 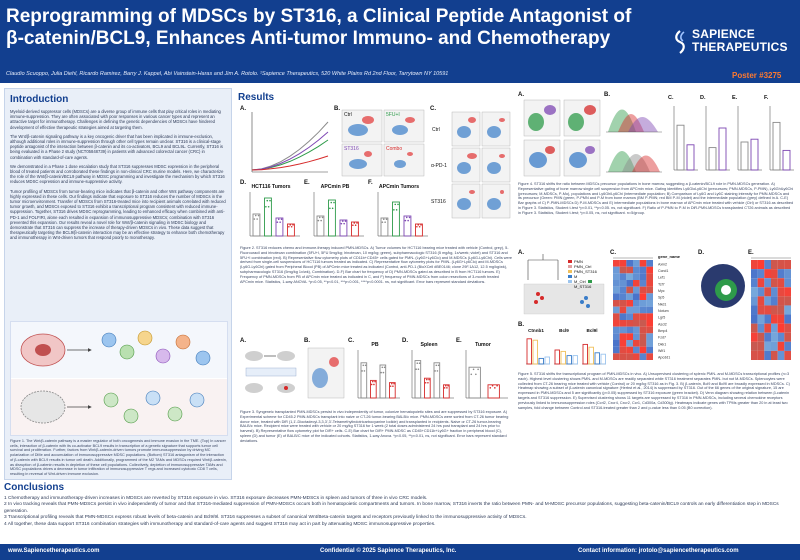 I want to click on poster-number: Poster #3275, so click(x=757, y=75).